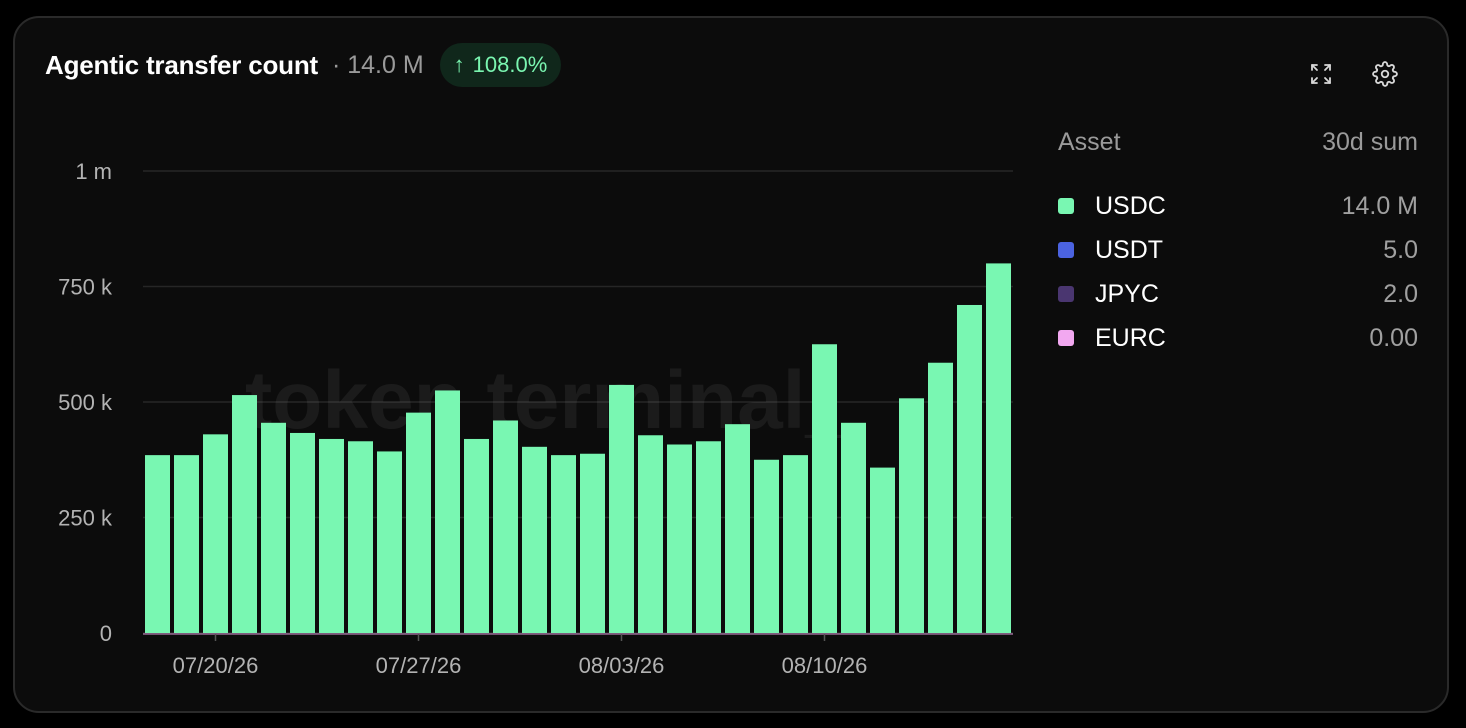 This screenshot has width=1466, height=728. What do you see at coordinates (1238, 338) in the screenshot?
I see `legend-row-eurc: EURC 0.00` at bounding box center [1238, 338].